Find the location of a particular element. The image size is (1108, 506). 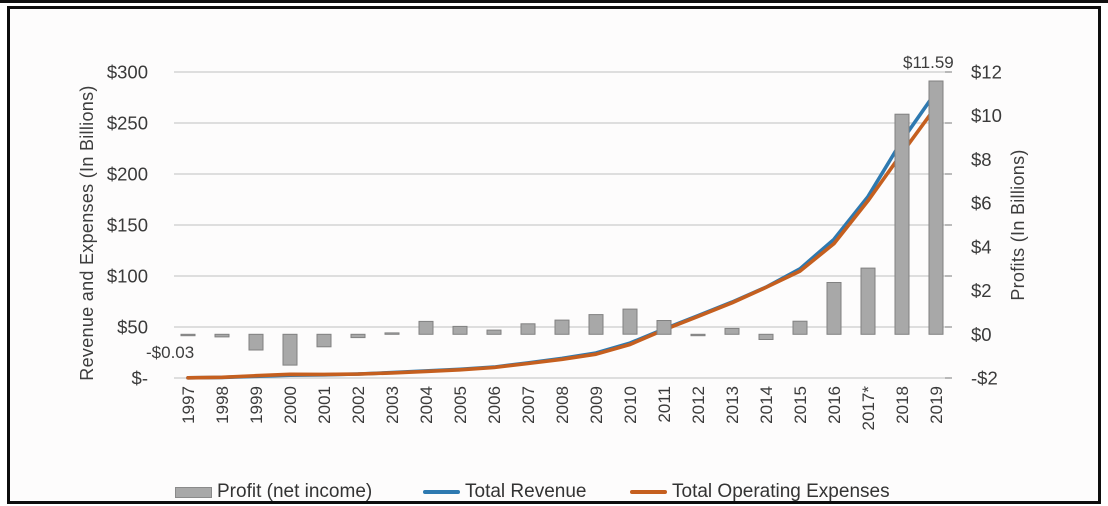

x-axis-label: 2014 is located at coordinates (766, 405).